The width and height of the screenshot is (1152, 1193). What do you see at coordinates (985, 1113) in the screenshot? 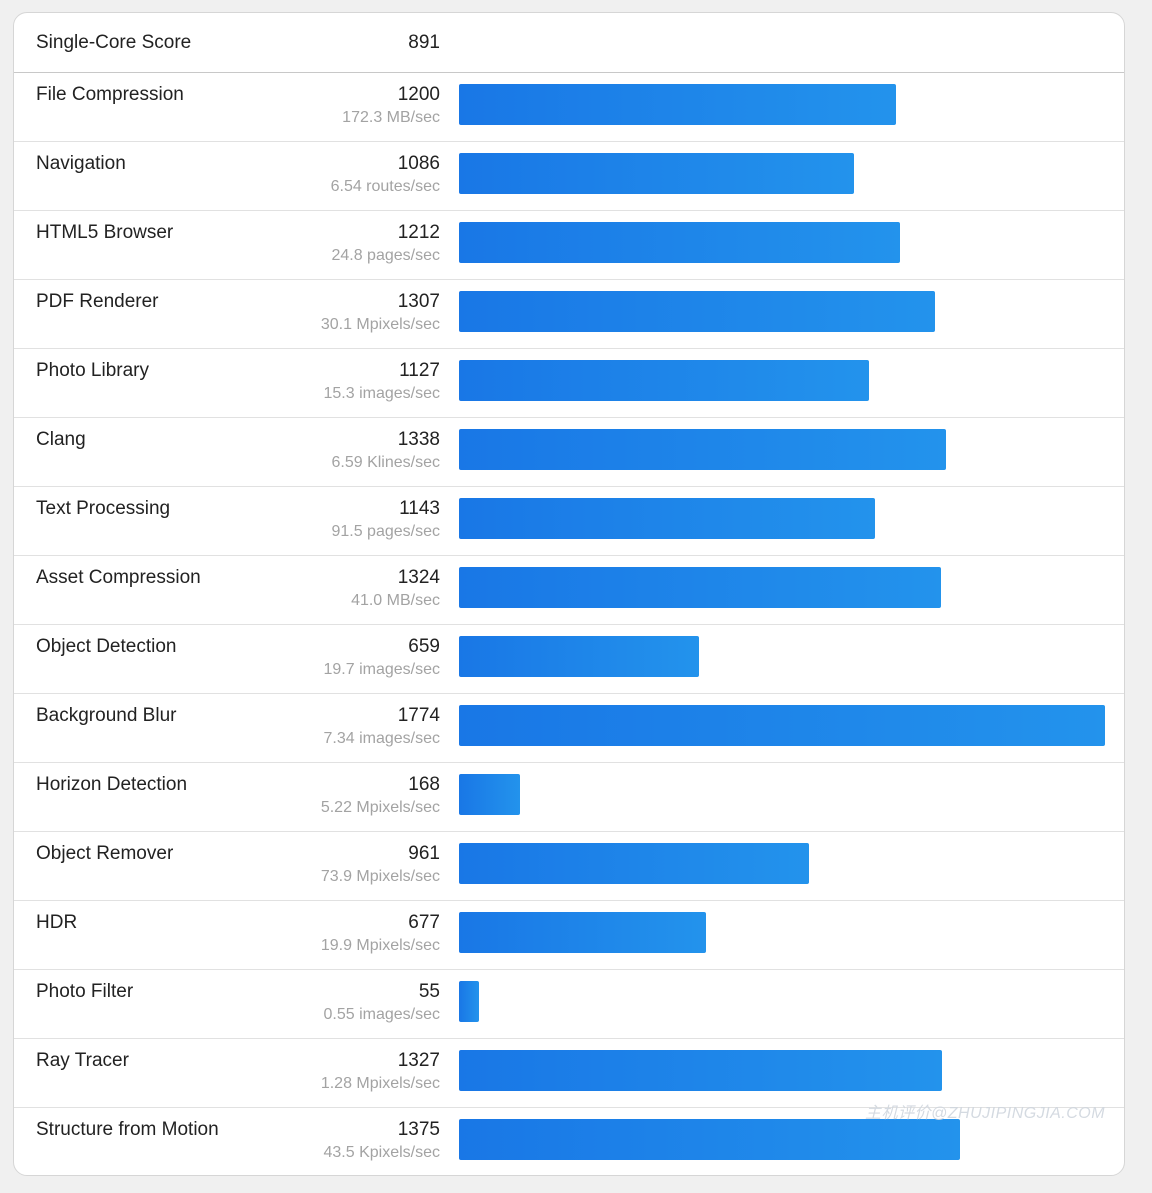
I see `watermark: 主机评价@ZHUJIPINGJIA.COM` at bounding box center [985, 1113].